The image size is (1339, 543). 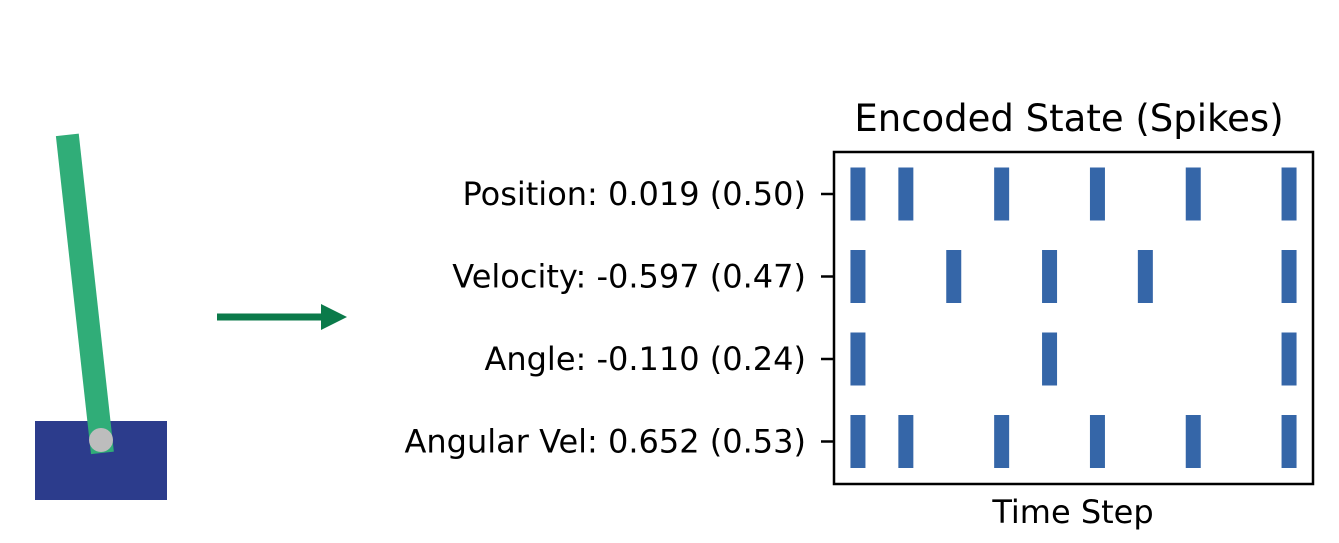 What do you see at coordinates (634, 194) in the screenshot?
I see `row-label: Position: 0.019 (0.50)` at bounding box center [634, 194].